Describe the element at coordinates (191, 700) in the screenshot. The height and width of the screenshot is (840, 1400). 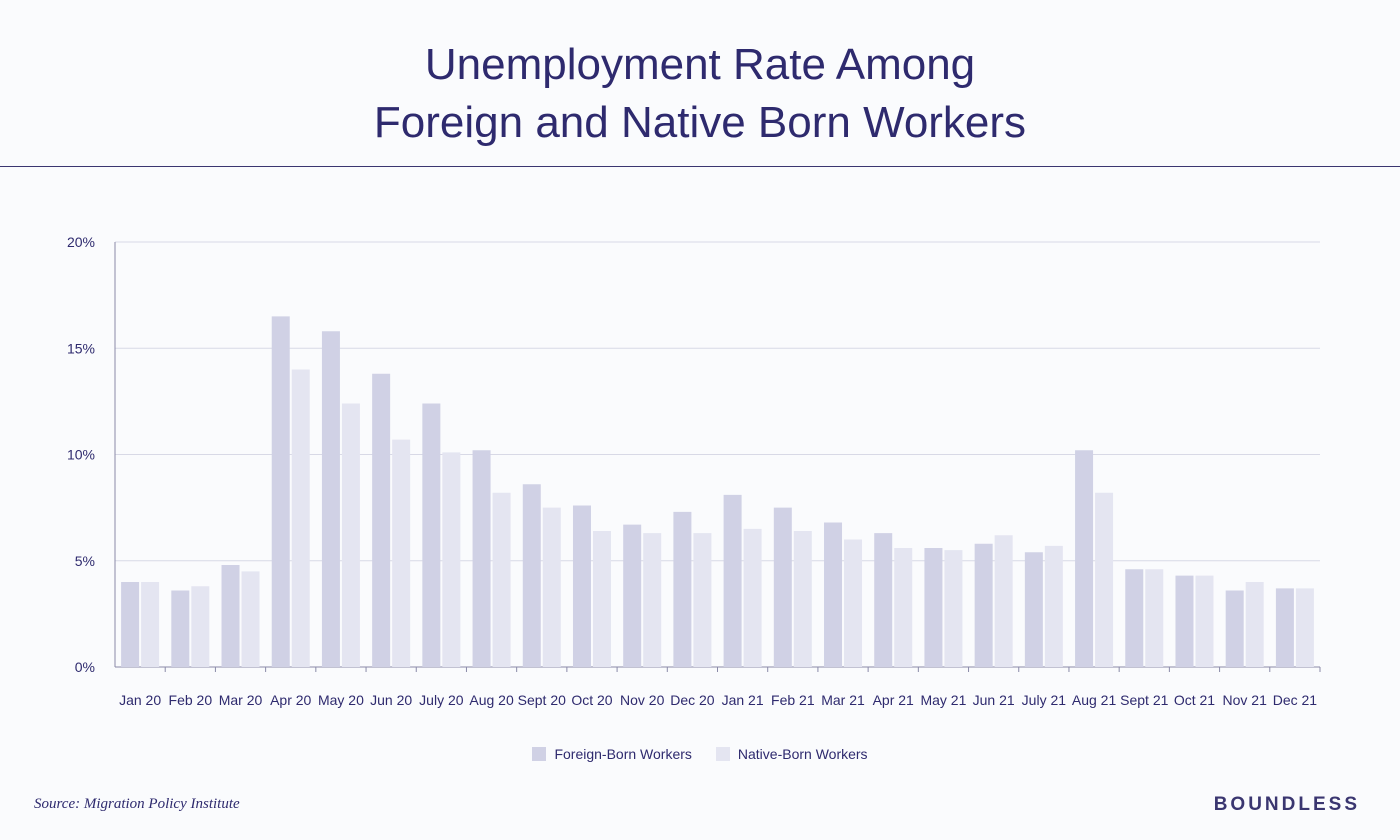
I see `x-tick-label: Feb 20` at that location.